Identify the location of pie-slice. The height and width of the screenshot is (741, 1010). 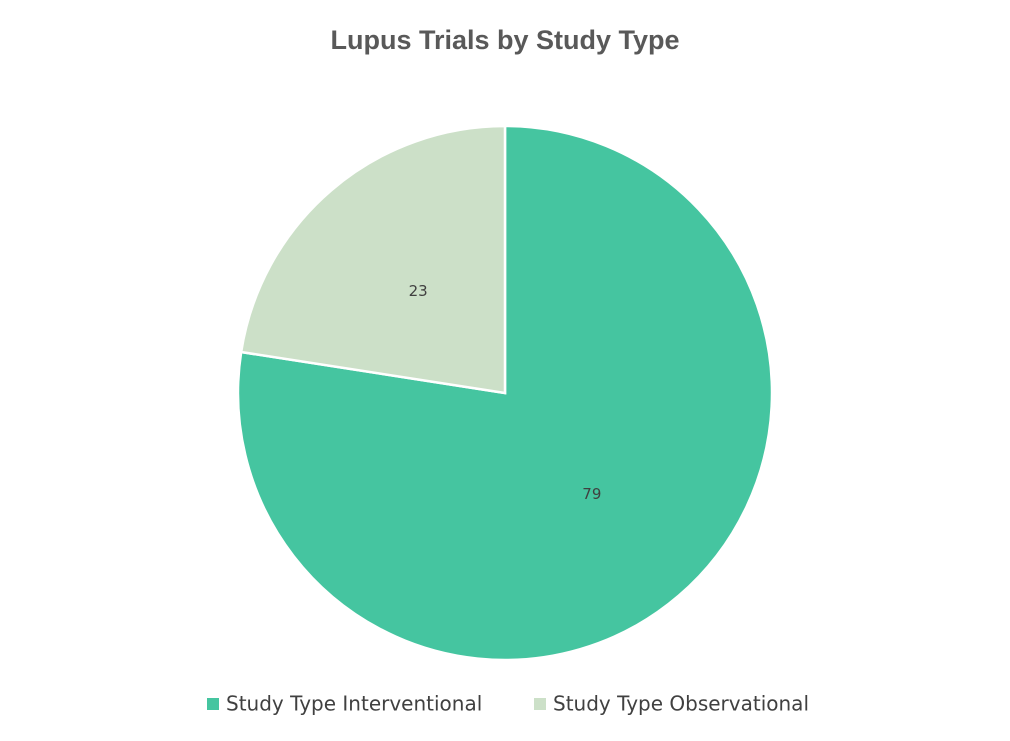
(373, 259).